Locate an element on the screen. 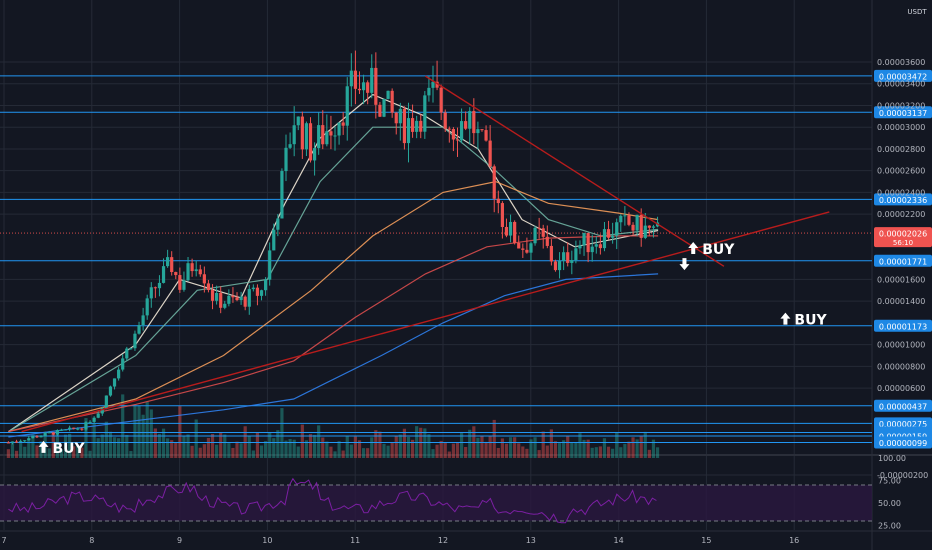  rsi-tick-label: 75.00 is located at coordinates (889, 481).